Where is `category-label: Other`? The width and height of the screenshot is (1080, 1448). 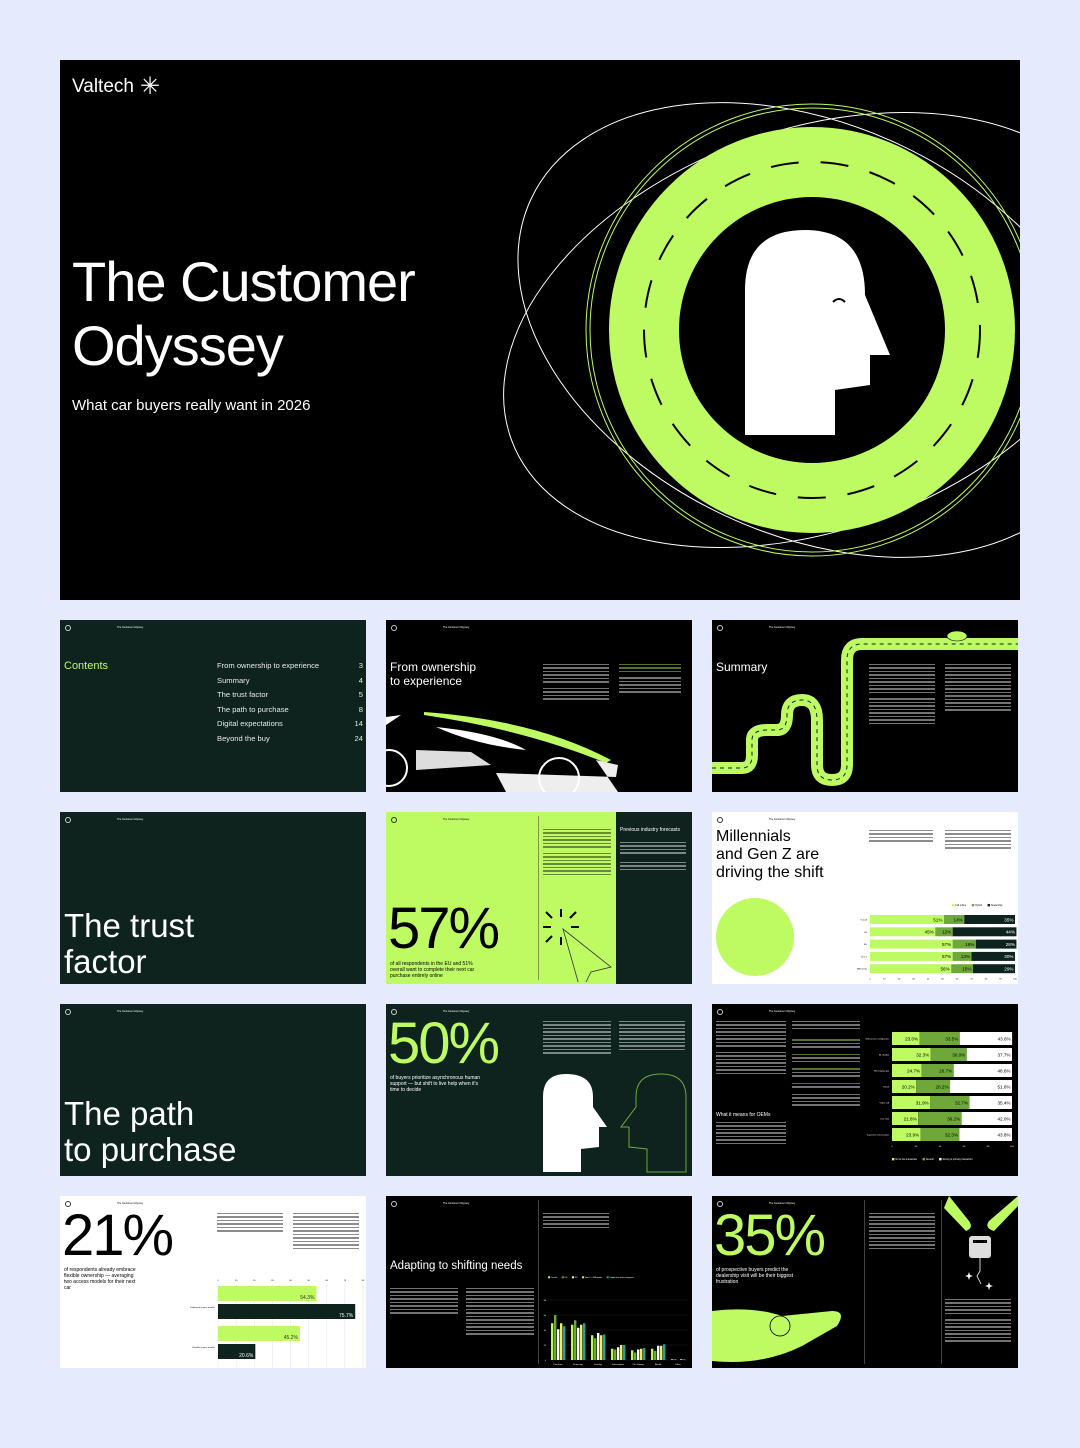 category-label: Other is located at coordinates (678, 1364).